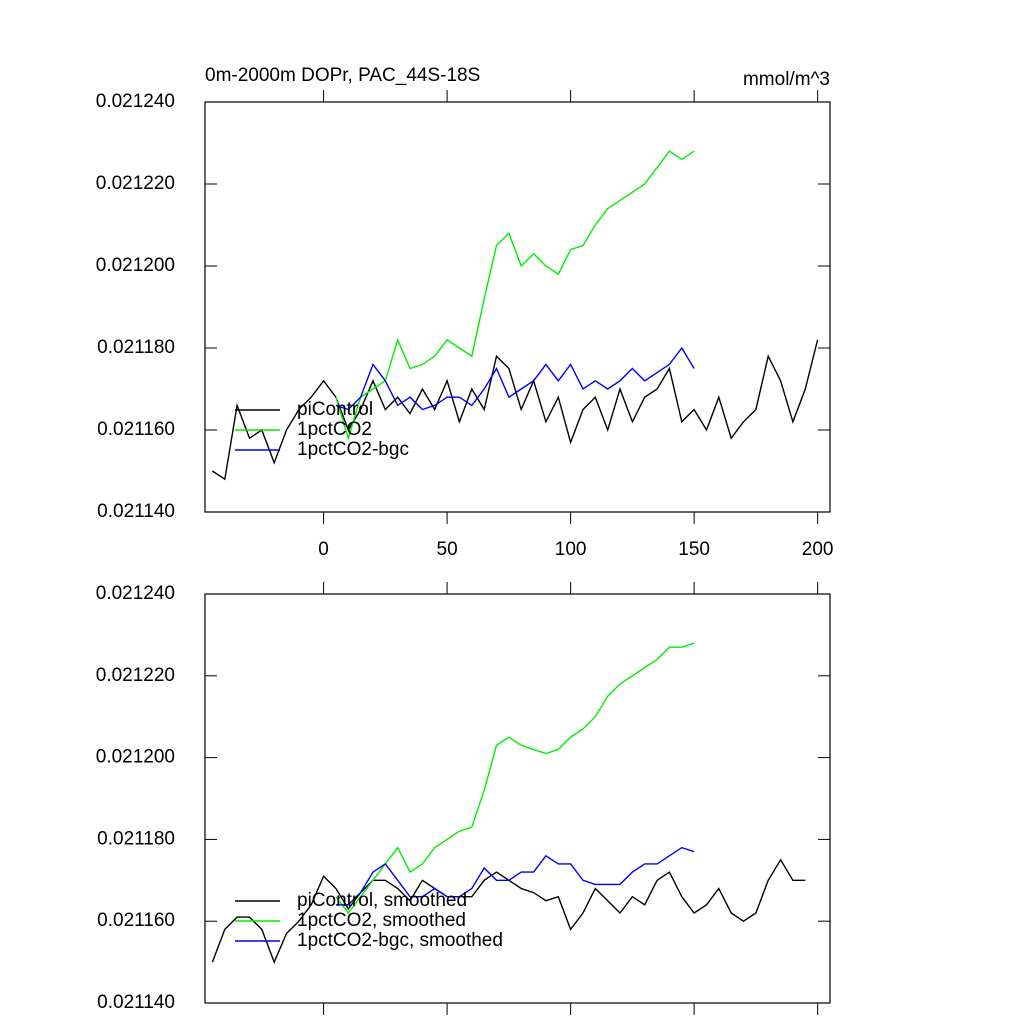  What do you see at coordinates (335, 409) in the screenshot?
I see `legend-label: piControl` at bounding box center [335, 409].